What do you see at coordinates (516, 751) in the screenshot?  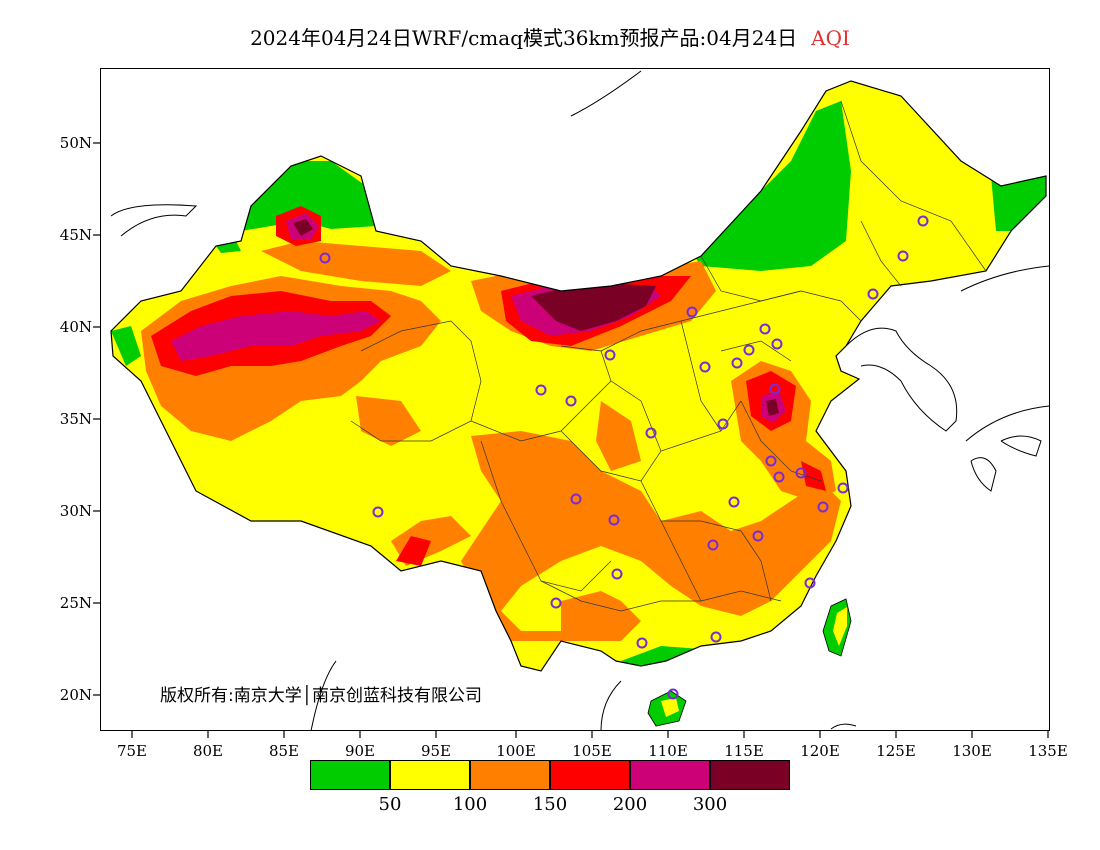 I see `lon-label-100e: 100E` at bounding box center [516, 751].